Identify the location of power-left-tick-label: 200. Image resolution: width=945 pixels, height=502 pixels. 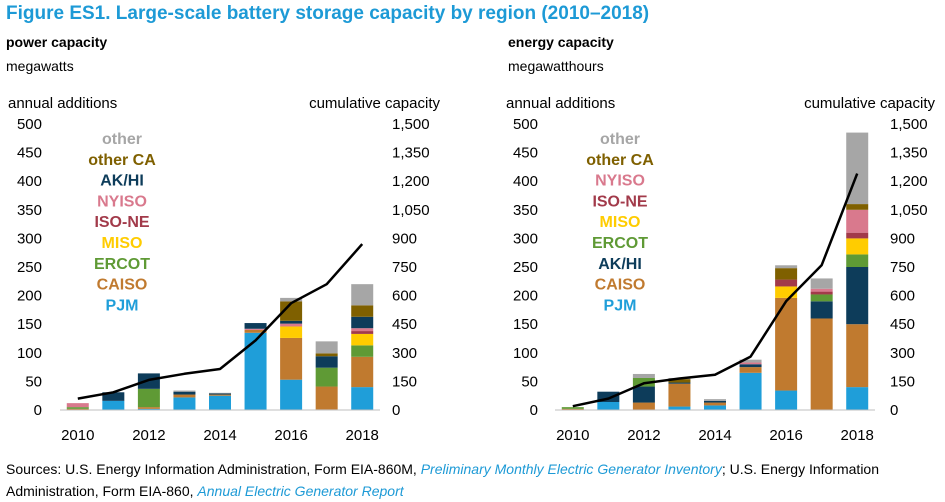
(29, 296).